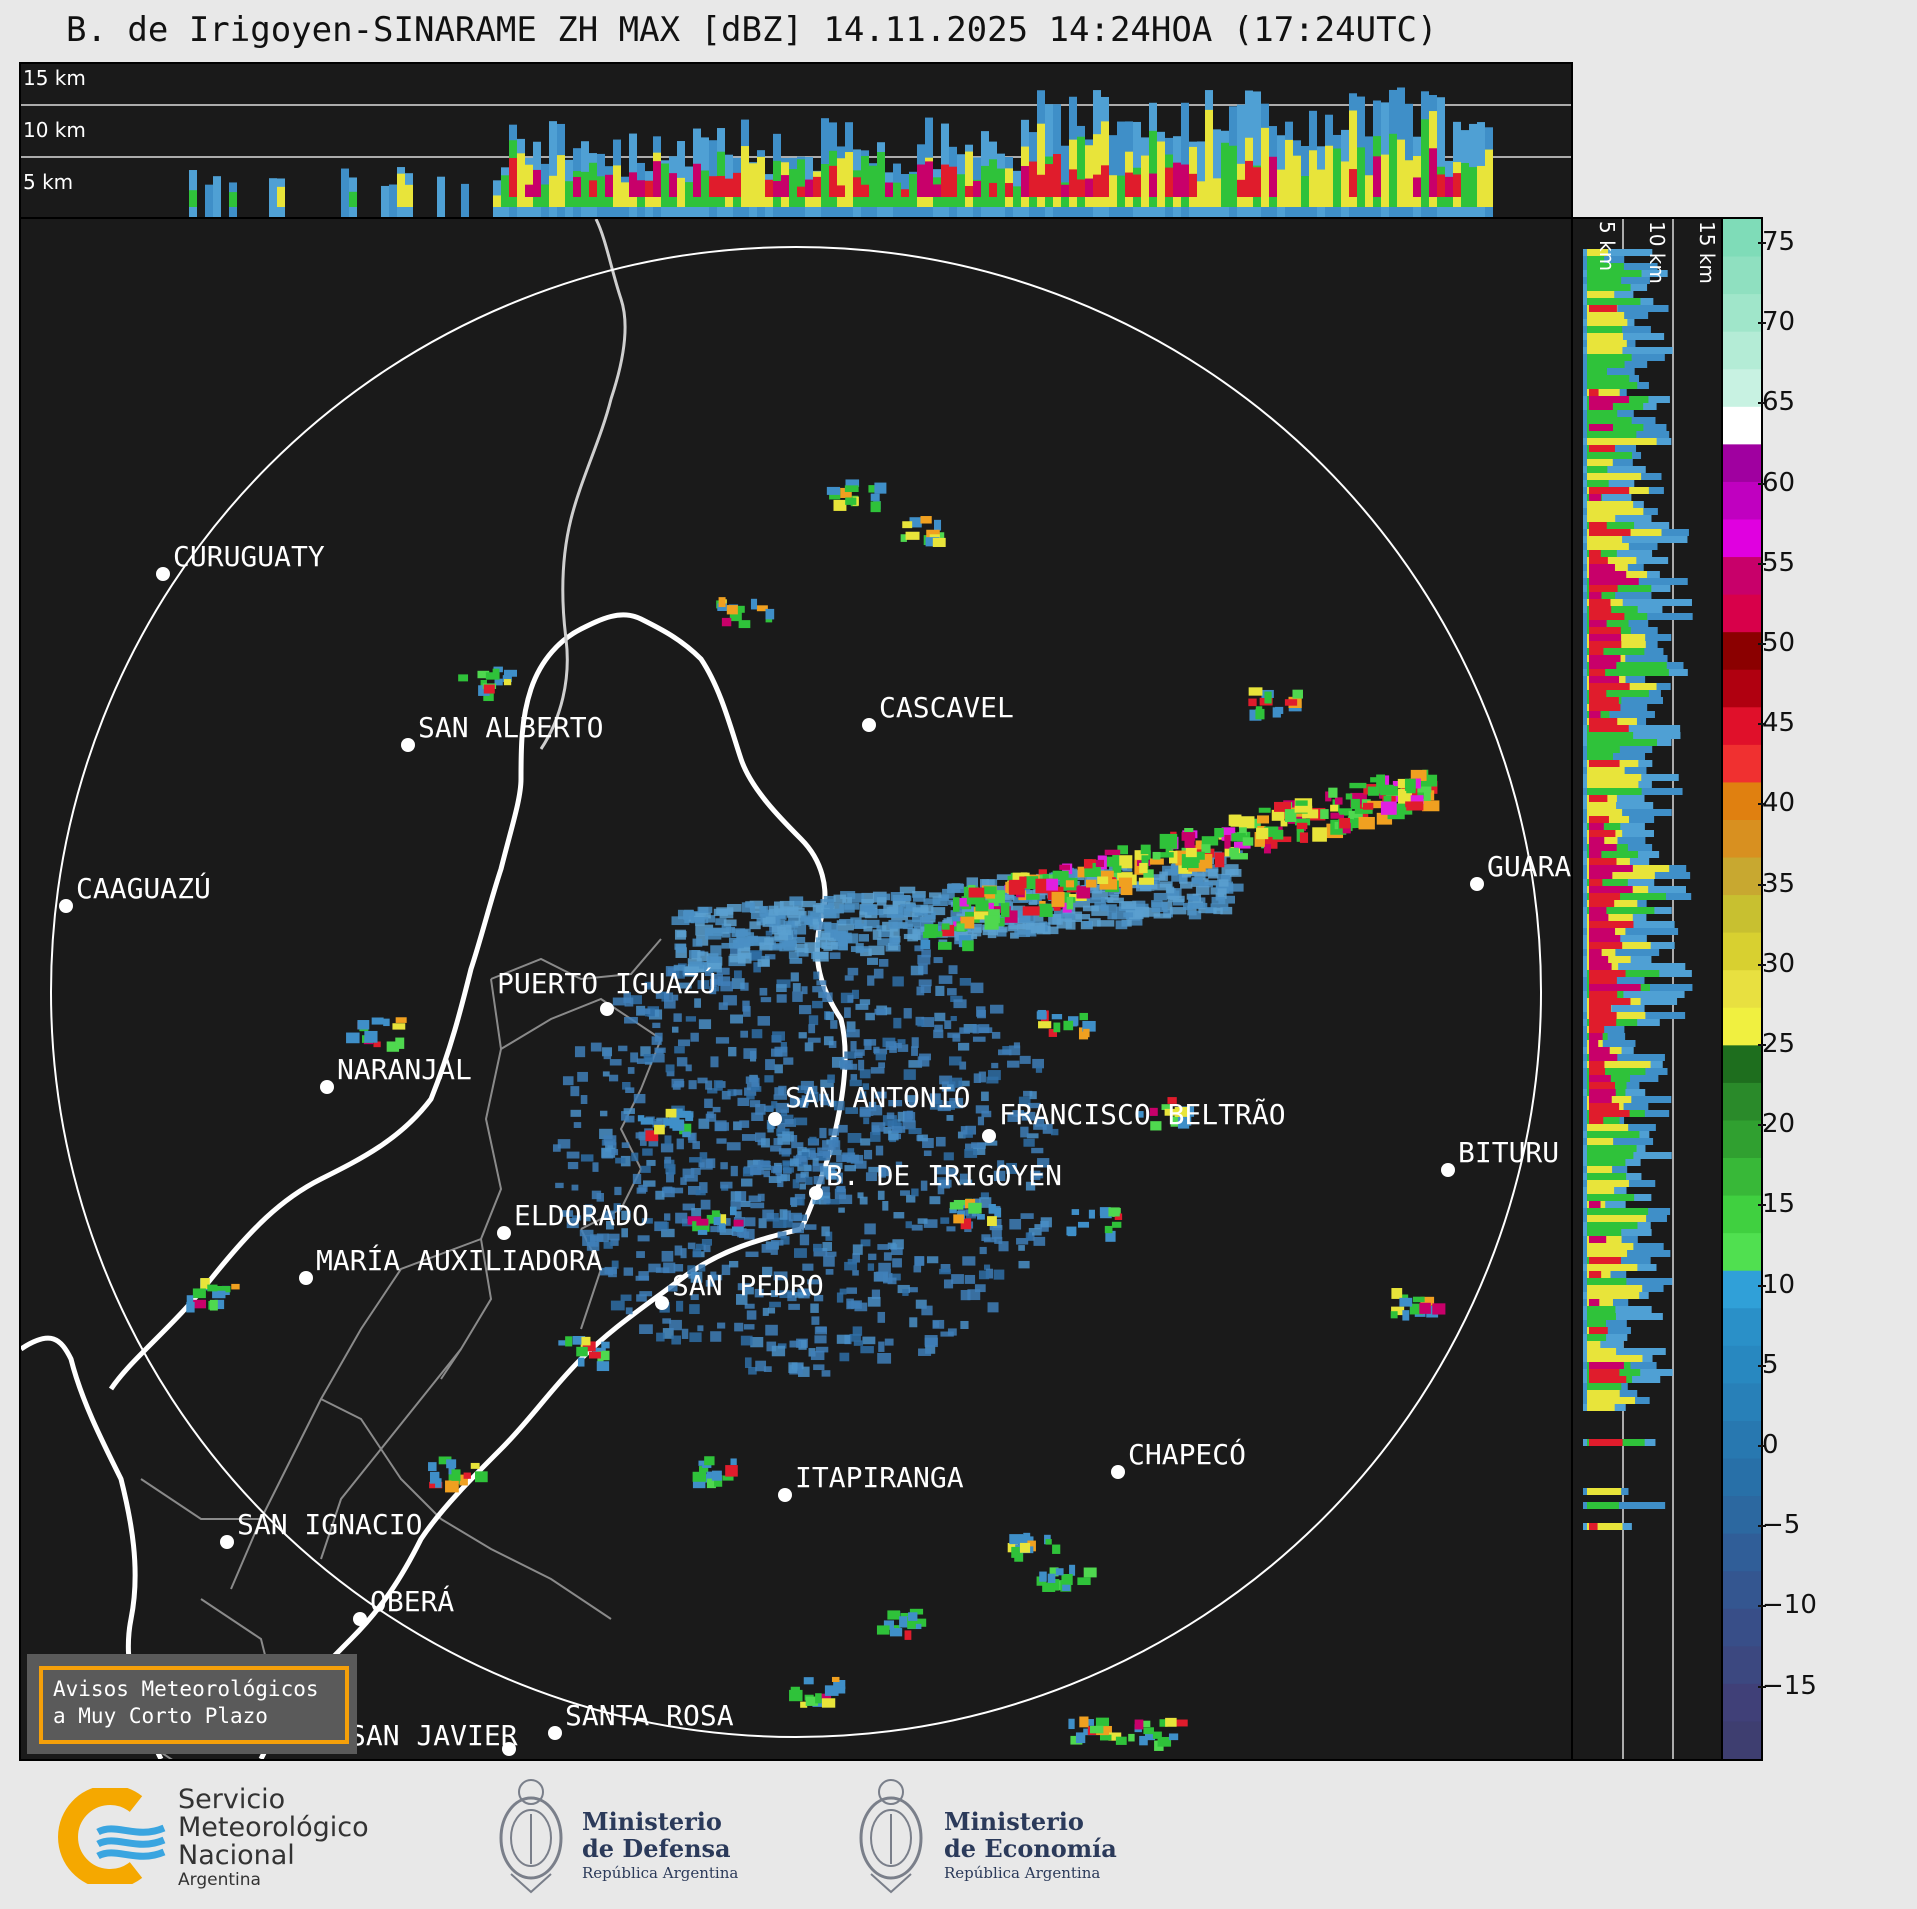 The image size is (1917, 1909). I want to click on colorbar-band, so click(1742, 1102).